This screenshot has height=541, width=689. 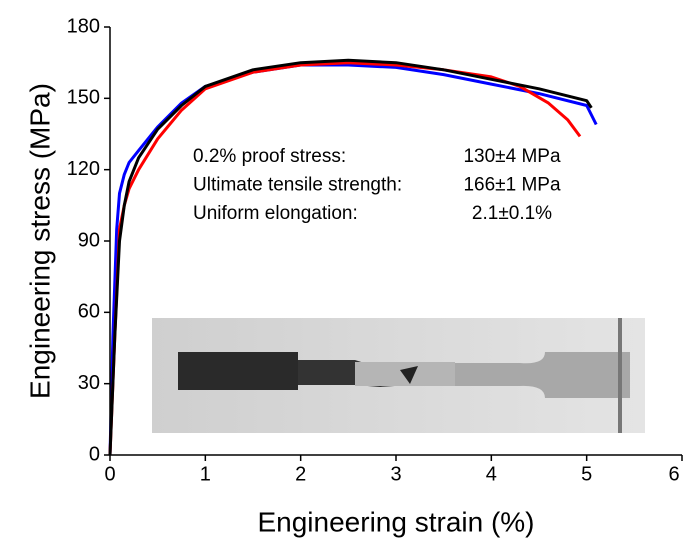 What do you see at coordinates (511, 156) in the screenshot?
I see `annotation-value: 130±4 MPa` at bounding box center [511, 156].